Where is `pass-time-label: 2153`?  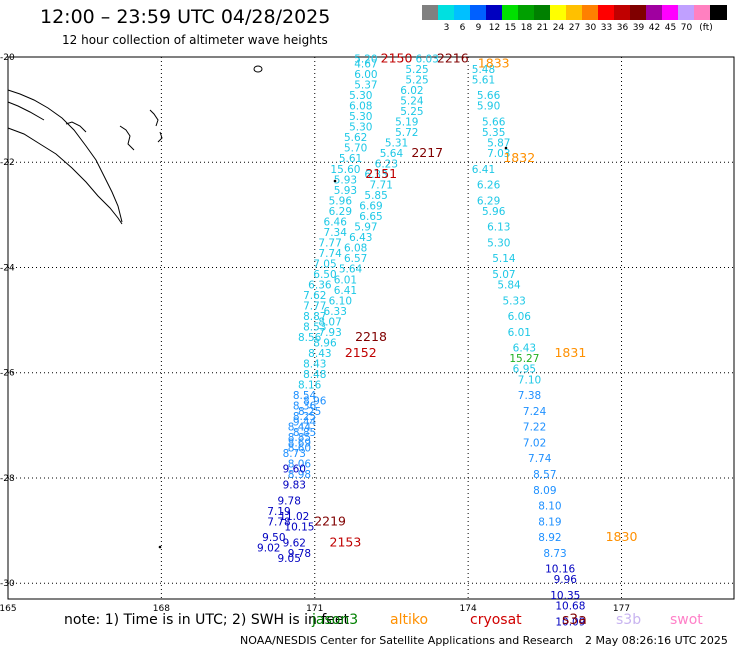
pass-time-label: 2153 is located at coordinates (346, 541).